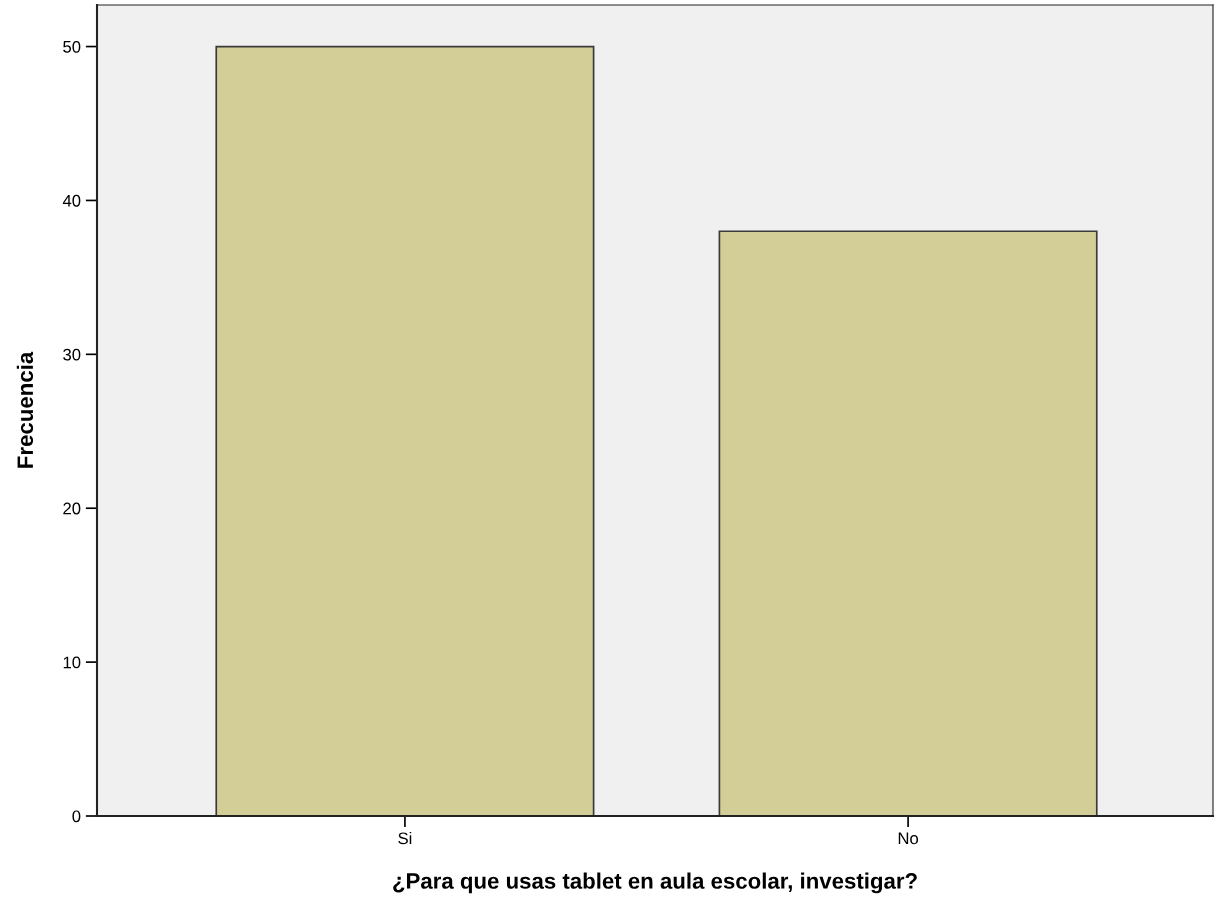  I want to click on y-tick-label: 20, so click(72, 508).